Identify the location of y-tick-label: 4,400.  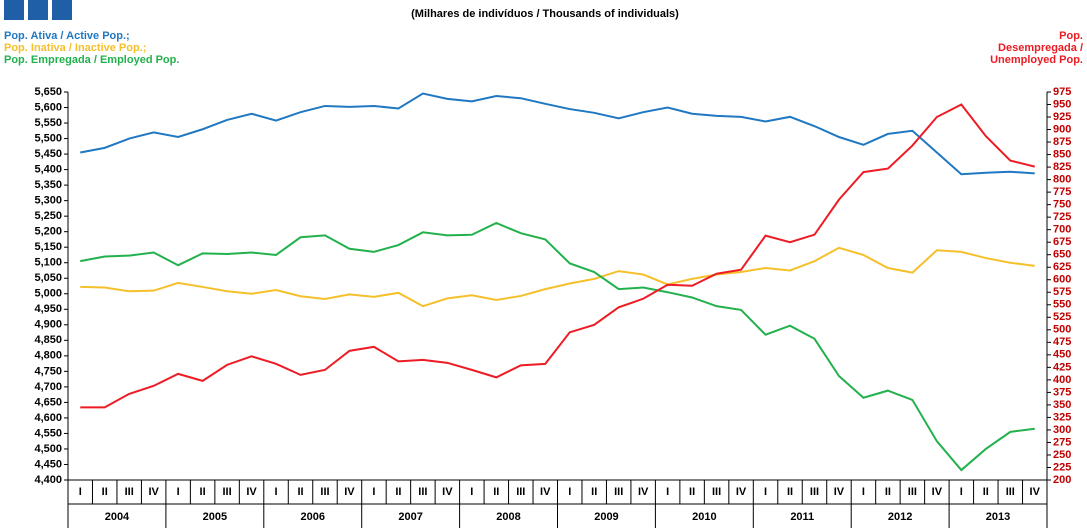
(48, 480).